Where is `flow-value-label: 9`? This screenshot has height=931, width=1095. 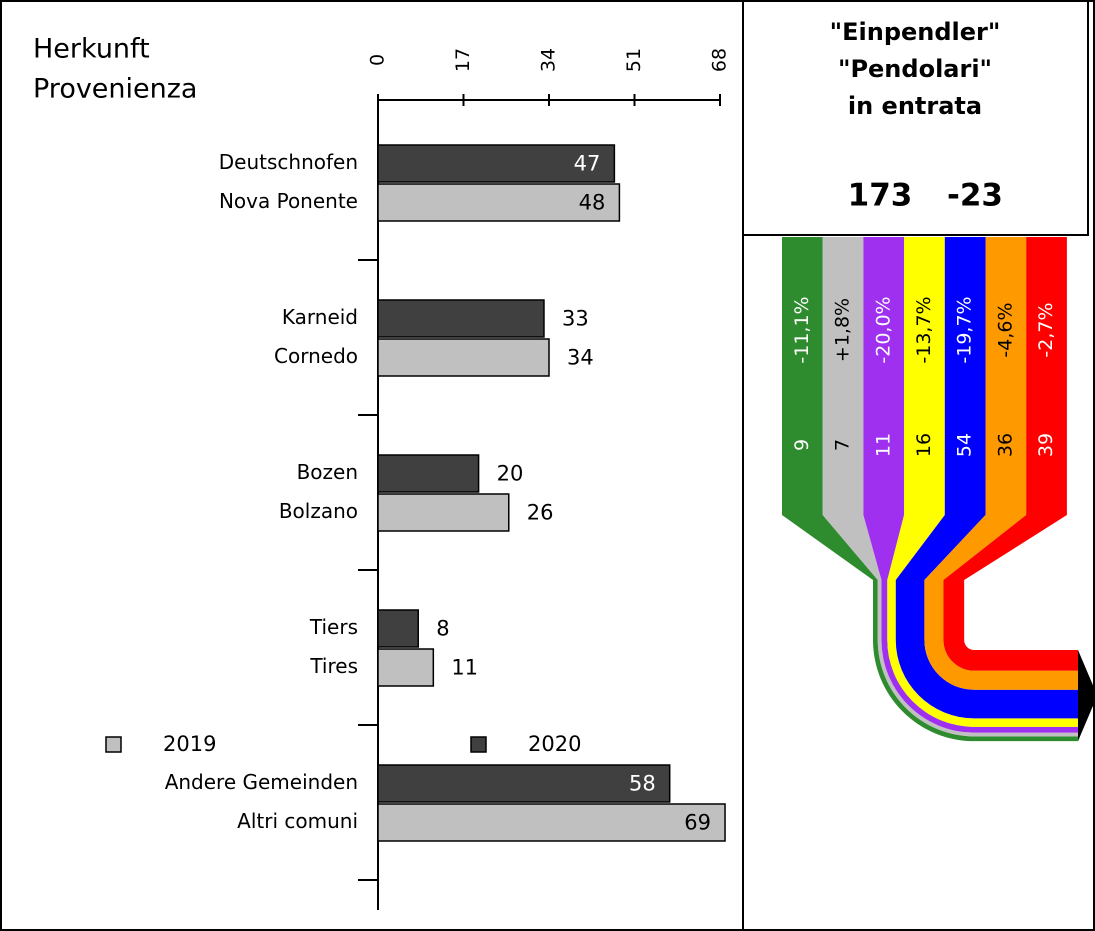 flow-value-label: 9 is located at coordinates (802, 445).